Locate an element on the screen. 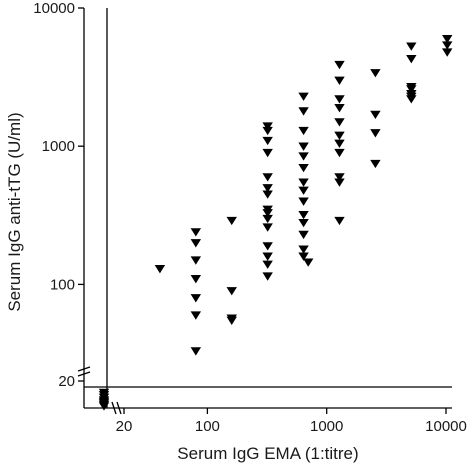 The width and height of the screenshot is (474, 466). y-axis-title: Serum IgG anti-tTG (U/ml) is located at coordinates (14, 211).